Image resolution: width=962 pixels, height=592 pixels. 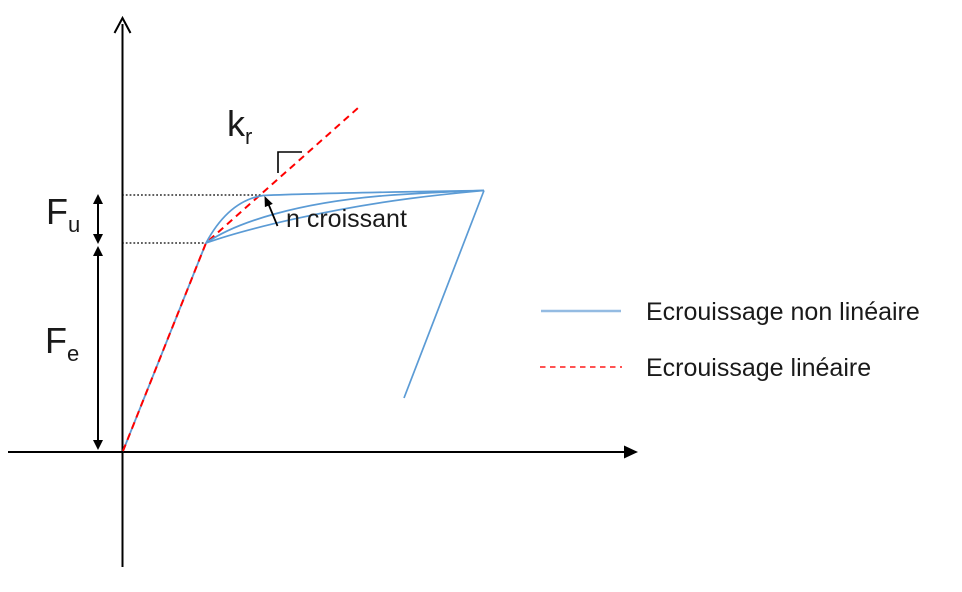 What do you see at coordinates (122, 24) in the screenshot?
I see `y-axis-arrow-icon` at bounding box center [122, 24].